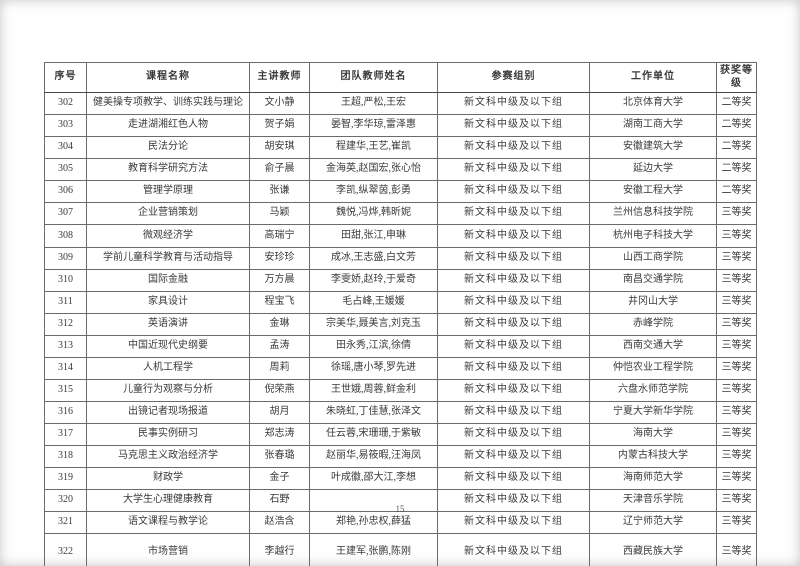 This screenshot has height=566, width=800. What do you see at coordinates (373, 368) in the screenshot?
I see `cell-team-teachers: 徐瑶,唐小琴,罗先进` at bounding box center [373, 368].